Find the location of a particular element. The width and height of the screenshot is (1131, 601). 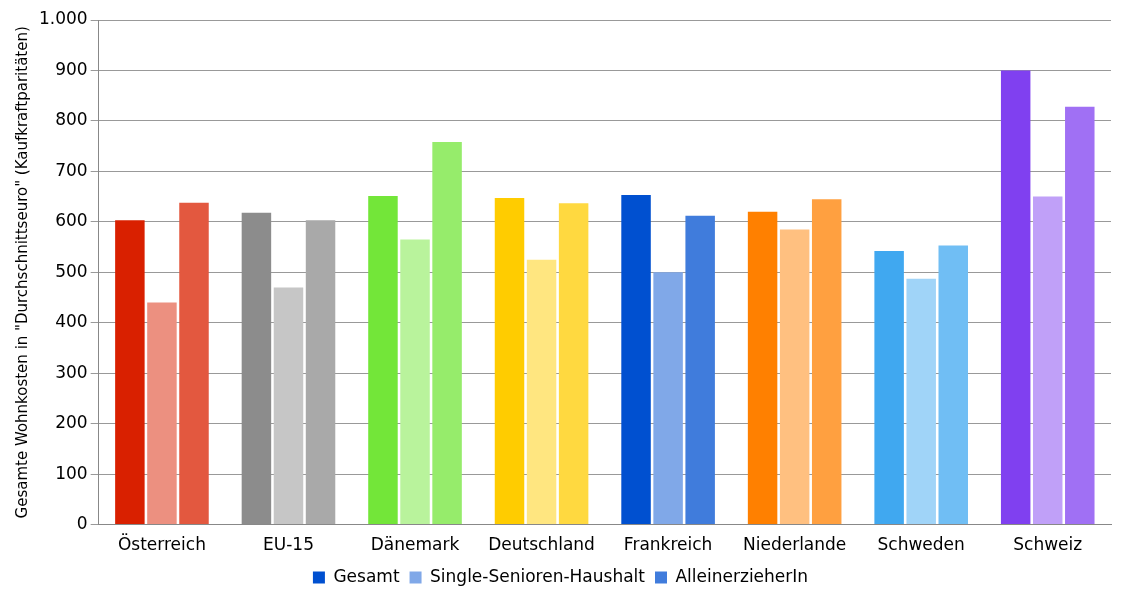

y-tick-label: 900 is located at coordinates (71, 68).